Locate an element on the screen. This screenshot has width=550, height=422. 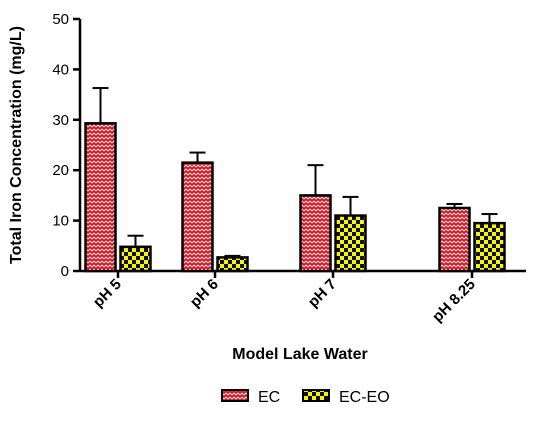
y-tick-label: 0 is located at coordinates (65, 271).